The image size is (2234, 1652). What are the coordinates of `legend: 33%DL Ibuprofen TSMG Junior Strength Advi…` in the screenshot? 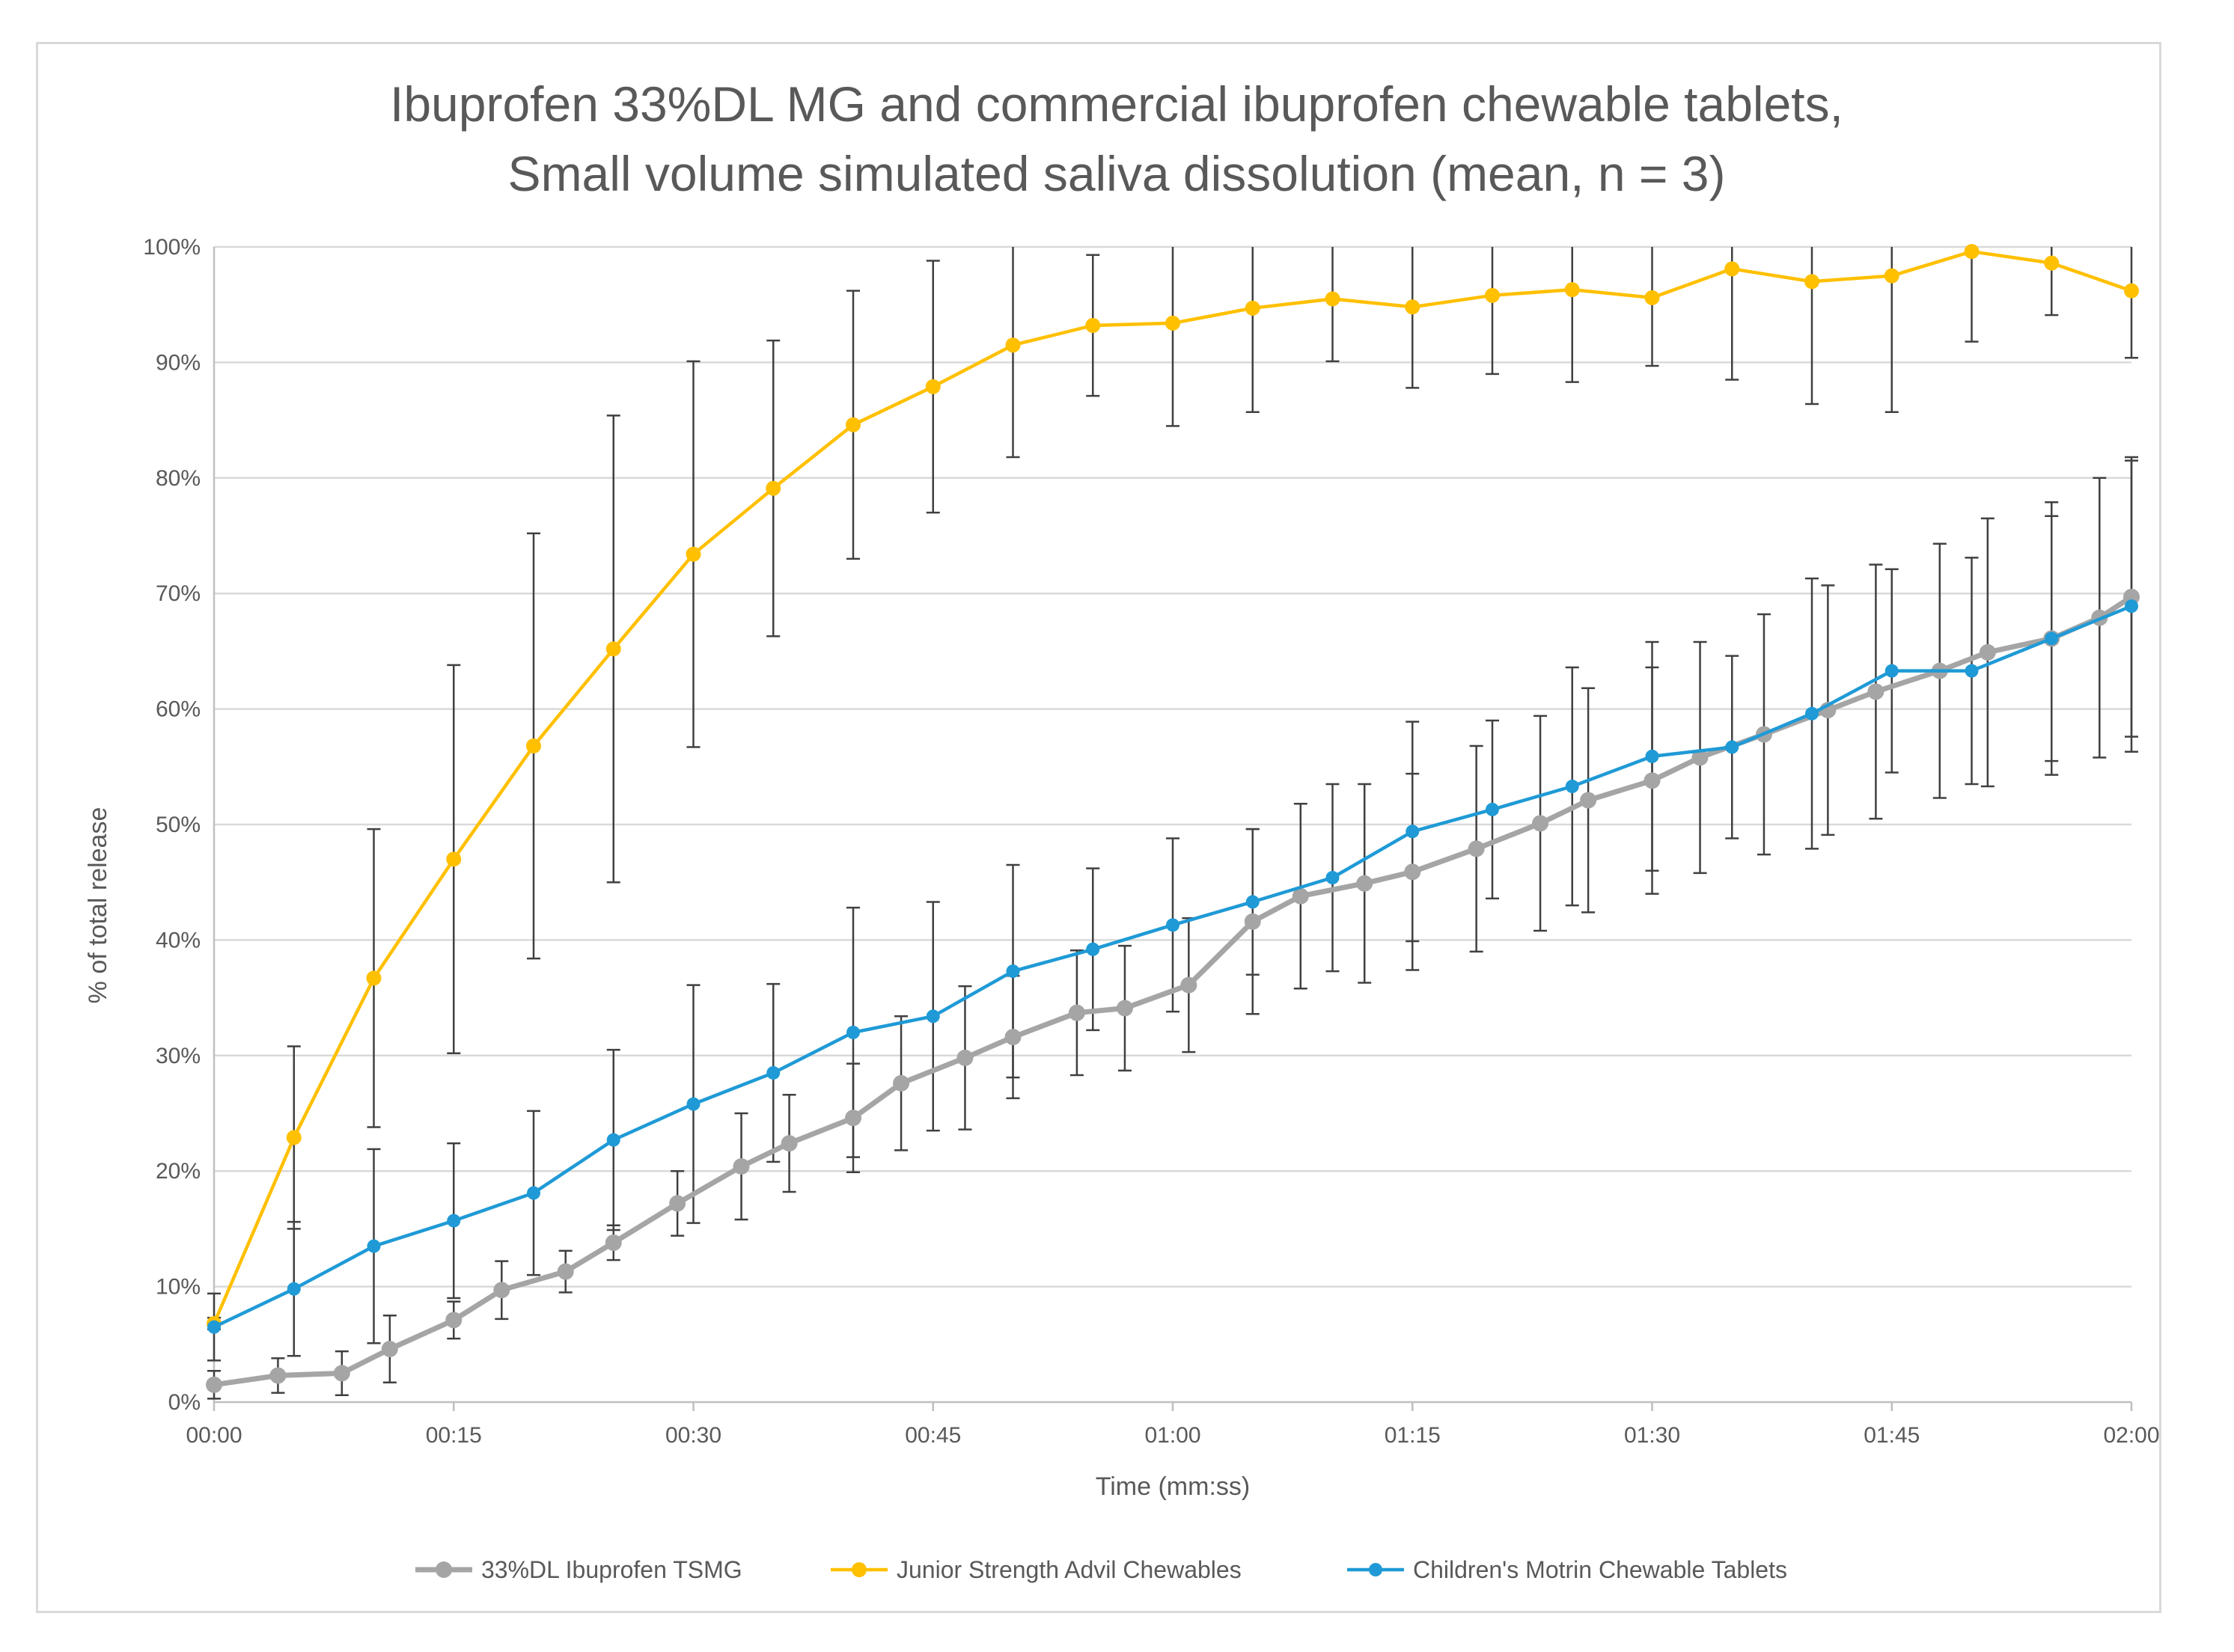 It's located at (1101, 1569).